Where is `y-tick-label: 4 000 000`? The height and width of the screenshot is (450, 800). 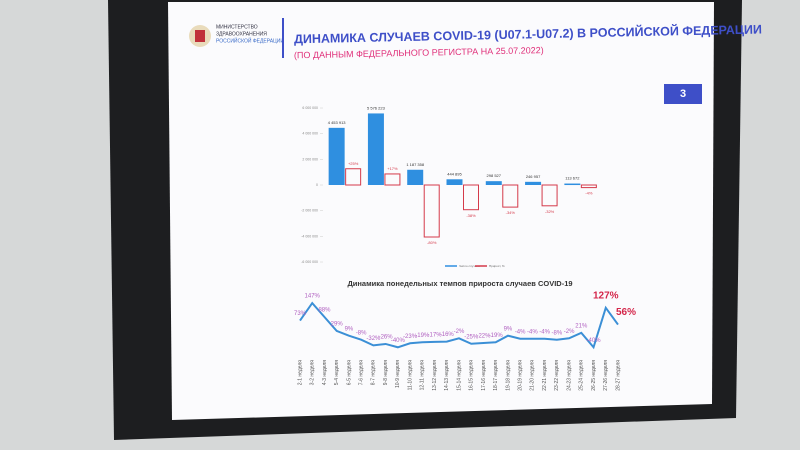
y-tick-label: 4 000 000 is located at coordinates (310, 134).